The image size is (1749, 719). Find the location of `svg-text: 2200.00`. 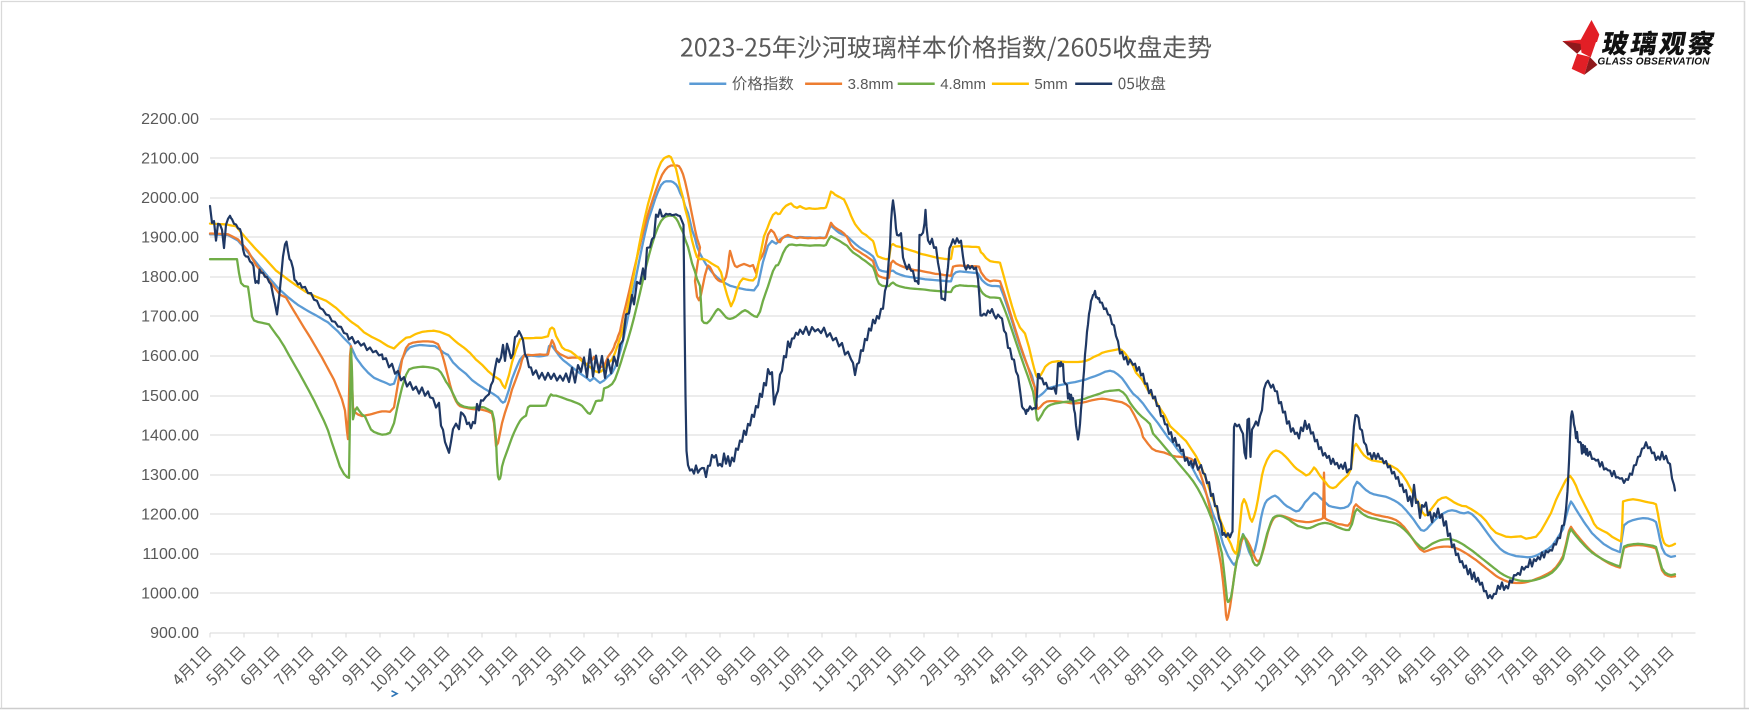

svg-text: 2200.00 is located at coordinates (170, 119).